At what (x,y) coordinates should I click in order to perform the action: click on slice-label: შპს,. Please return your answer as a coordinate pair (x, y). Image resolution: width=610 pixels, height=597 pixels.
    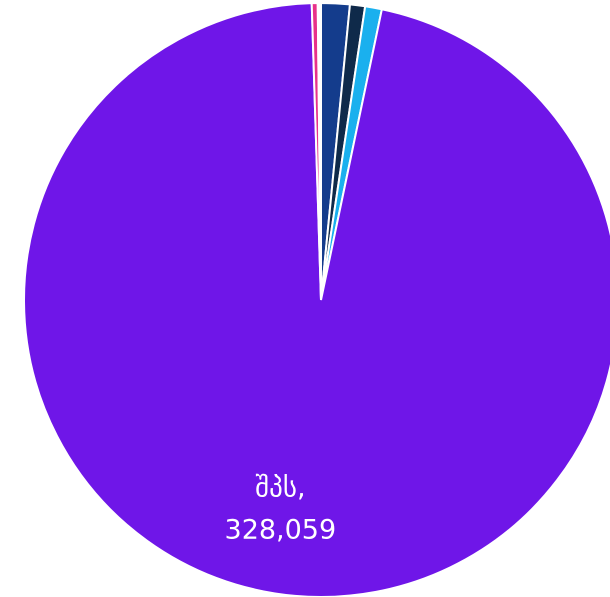
    Looking at the image, I should click on (280, 488).